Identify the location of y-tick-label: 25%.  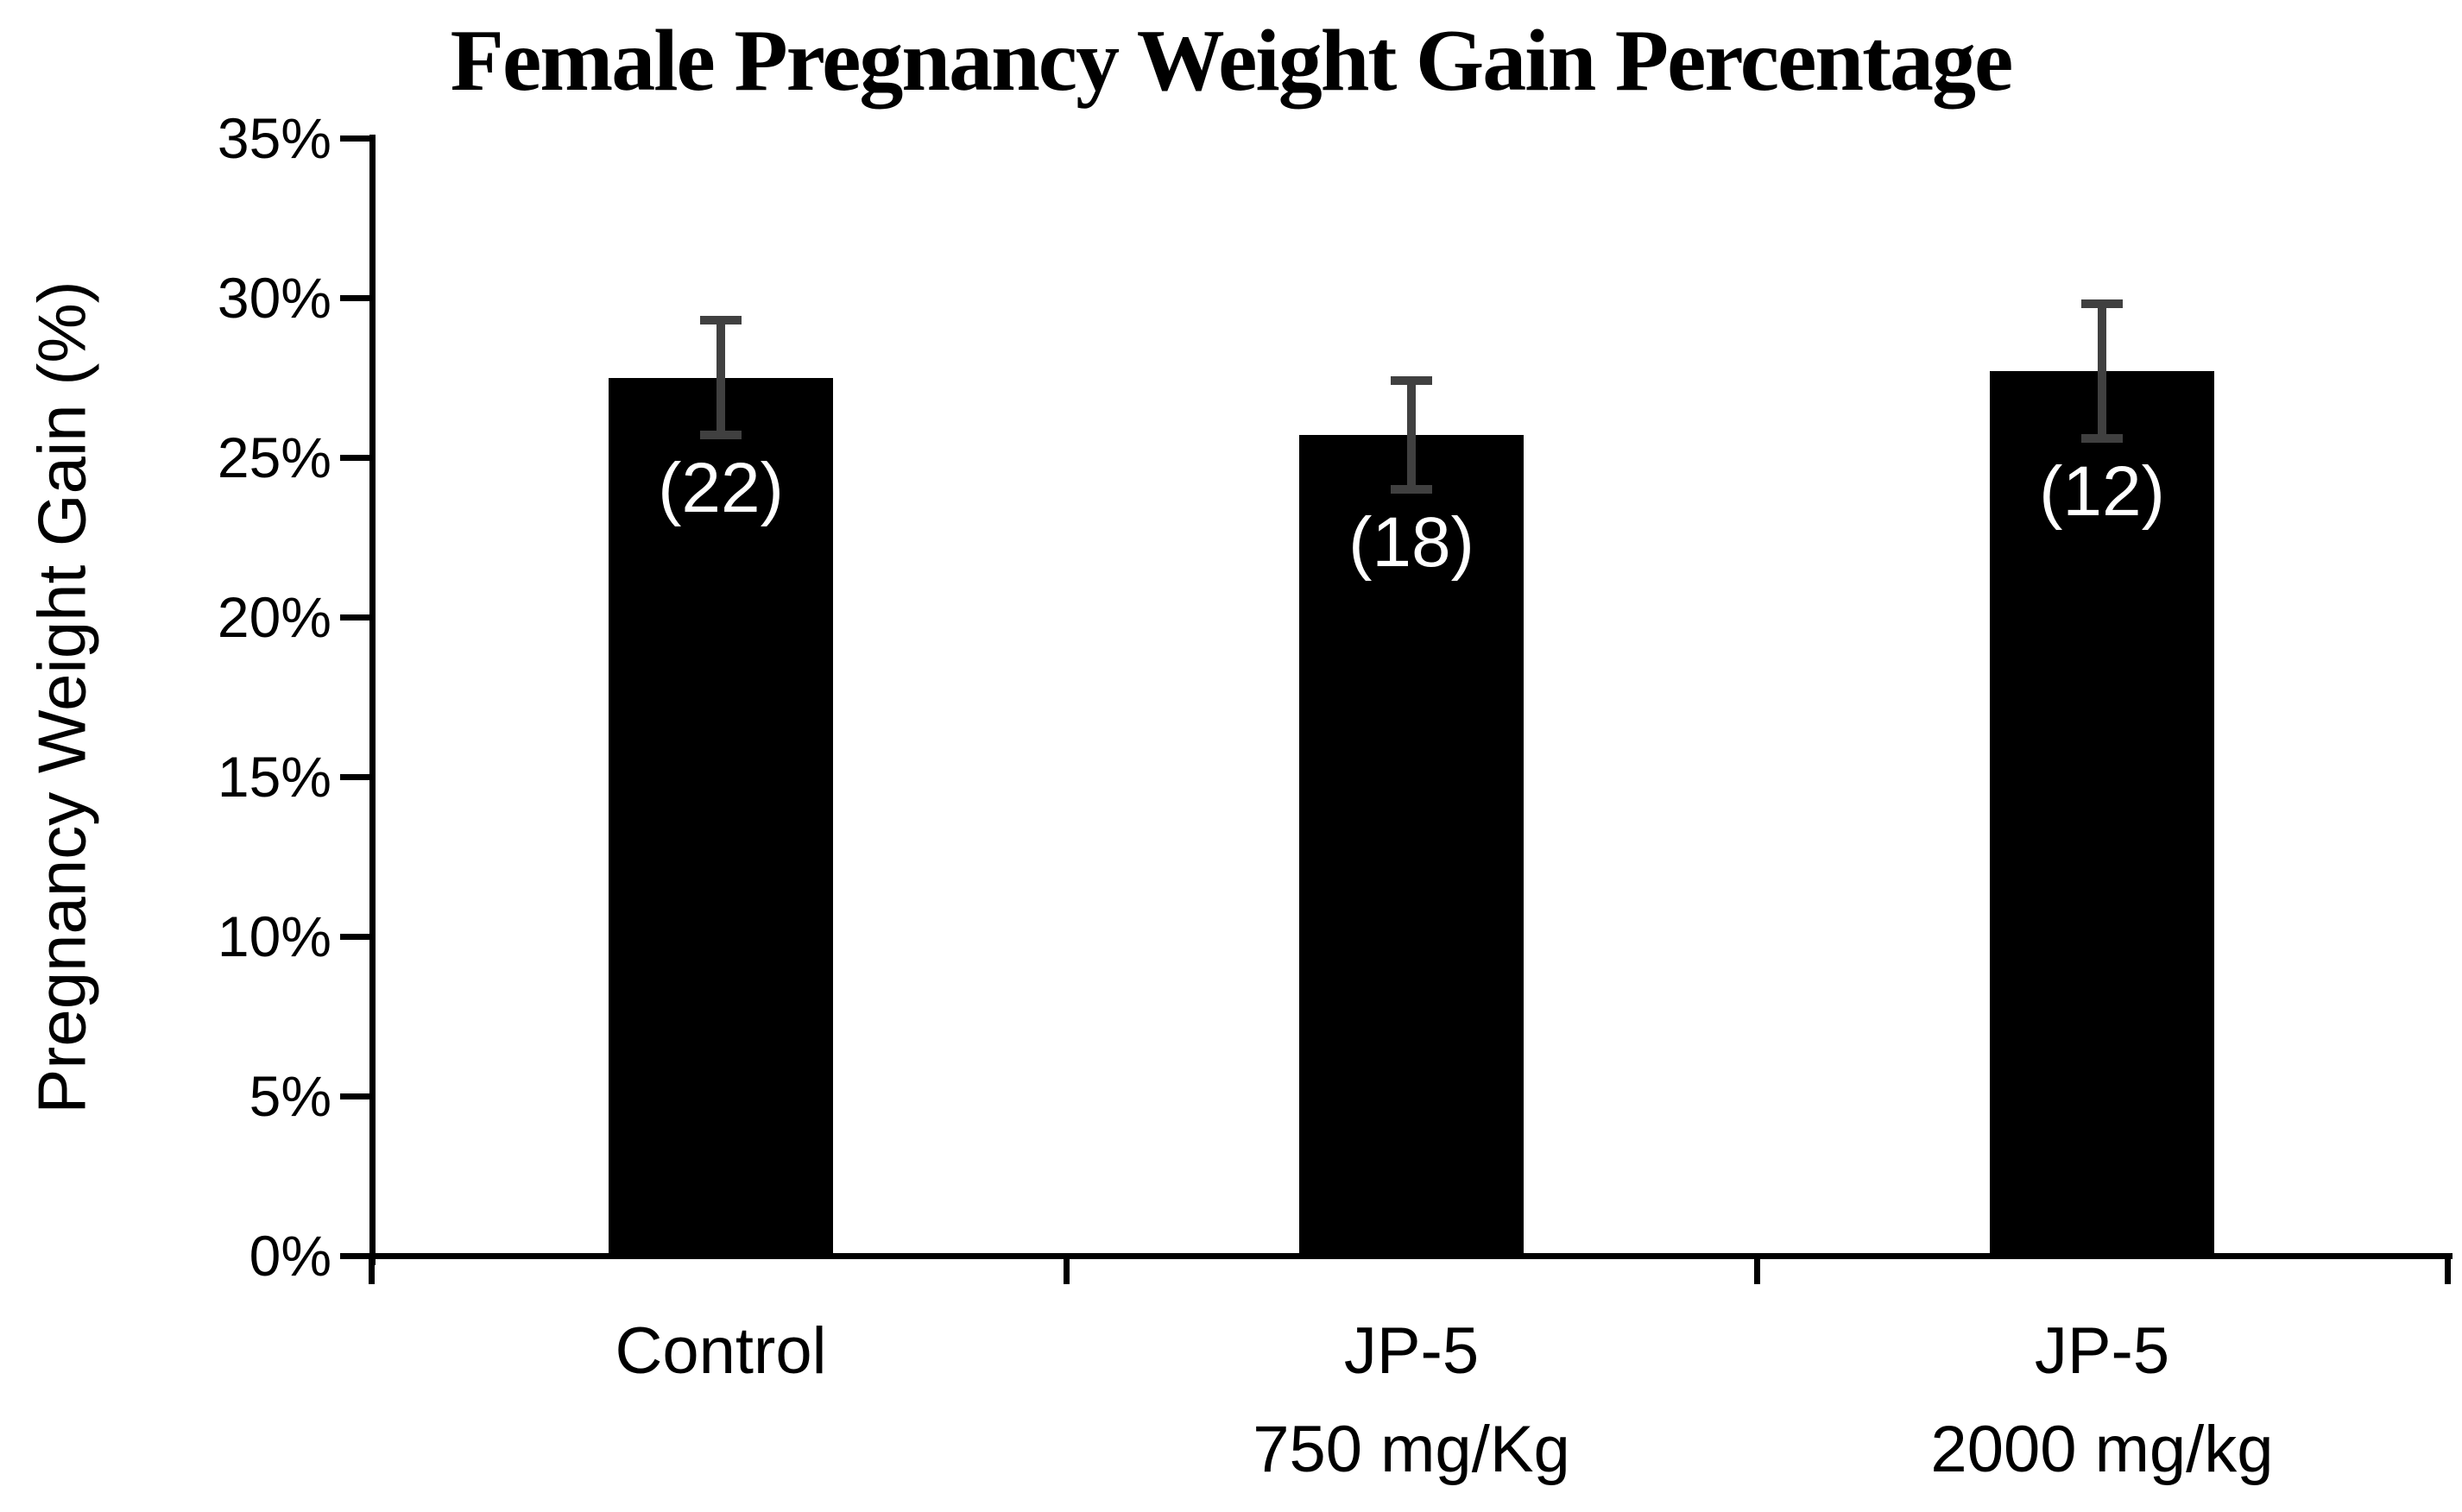
(274, 457).